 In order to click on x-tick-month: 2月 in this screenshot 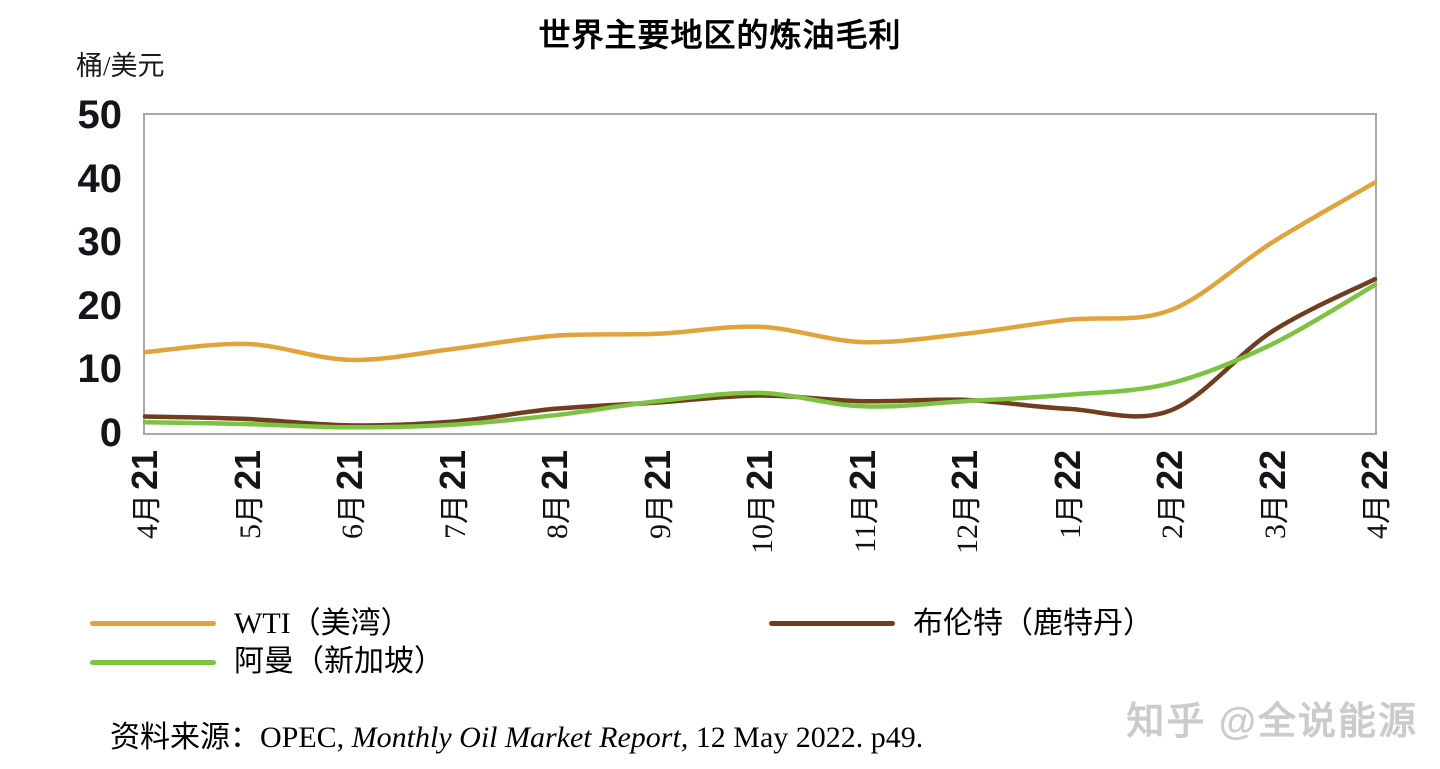, I will do `click(1172, 517)`.